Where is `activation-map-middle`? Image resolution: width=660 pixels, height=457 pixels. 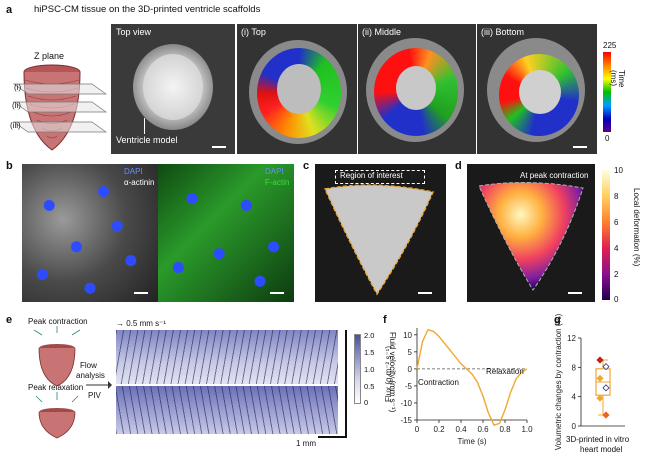 activation-map-middle is located at coordinates (417, 89).